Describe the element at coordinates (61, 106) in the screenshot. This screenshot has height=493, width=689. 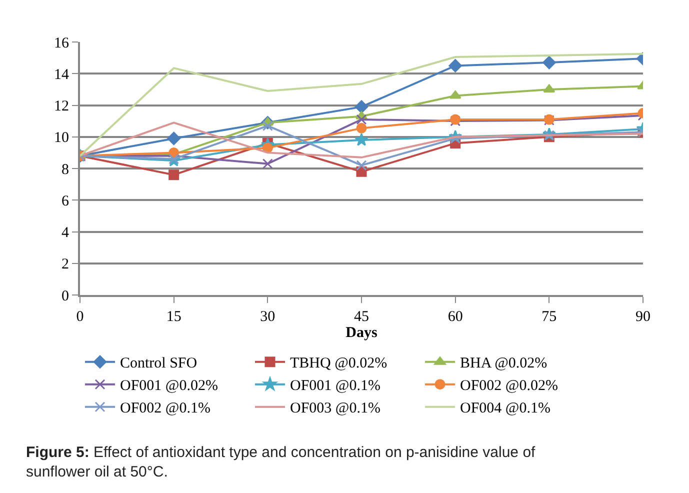
I see `y-tick-label: 12` at that location.